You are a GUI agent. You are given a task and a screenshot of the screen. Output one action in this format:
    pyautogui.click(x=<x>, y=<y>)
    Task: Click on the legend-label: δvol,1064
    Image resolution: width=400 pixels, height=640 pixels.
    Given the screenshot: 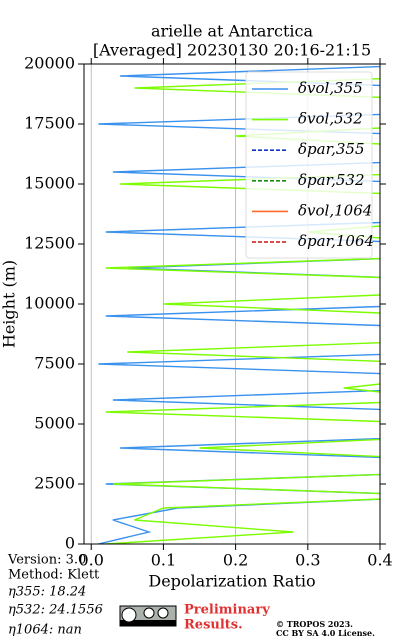 What is the action you would take?
    pyautogui.click(x=335, y=210)
    